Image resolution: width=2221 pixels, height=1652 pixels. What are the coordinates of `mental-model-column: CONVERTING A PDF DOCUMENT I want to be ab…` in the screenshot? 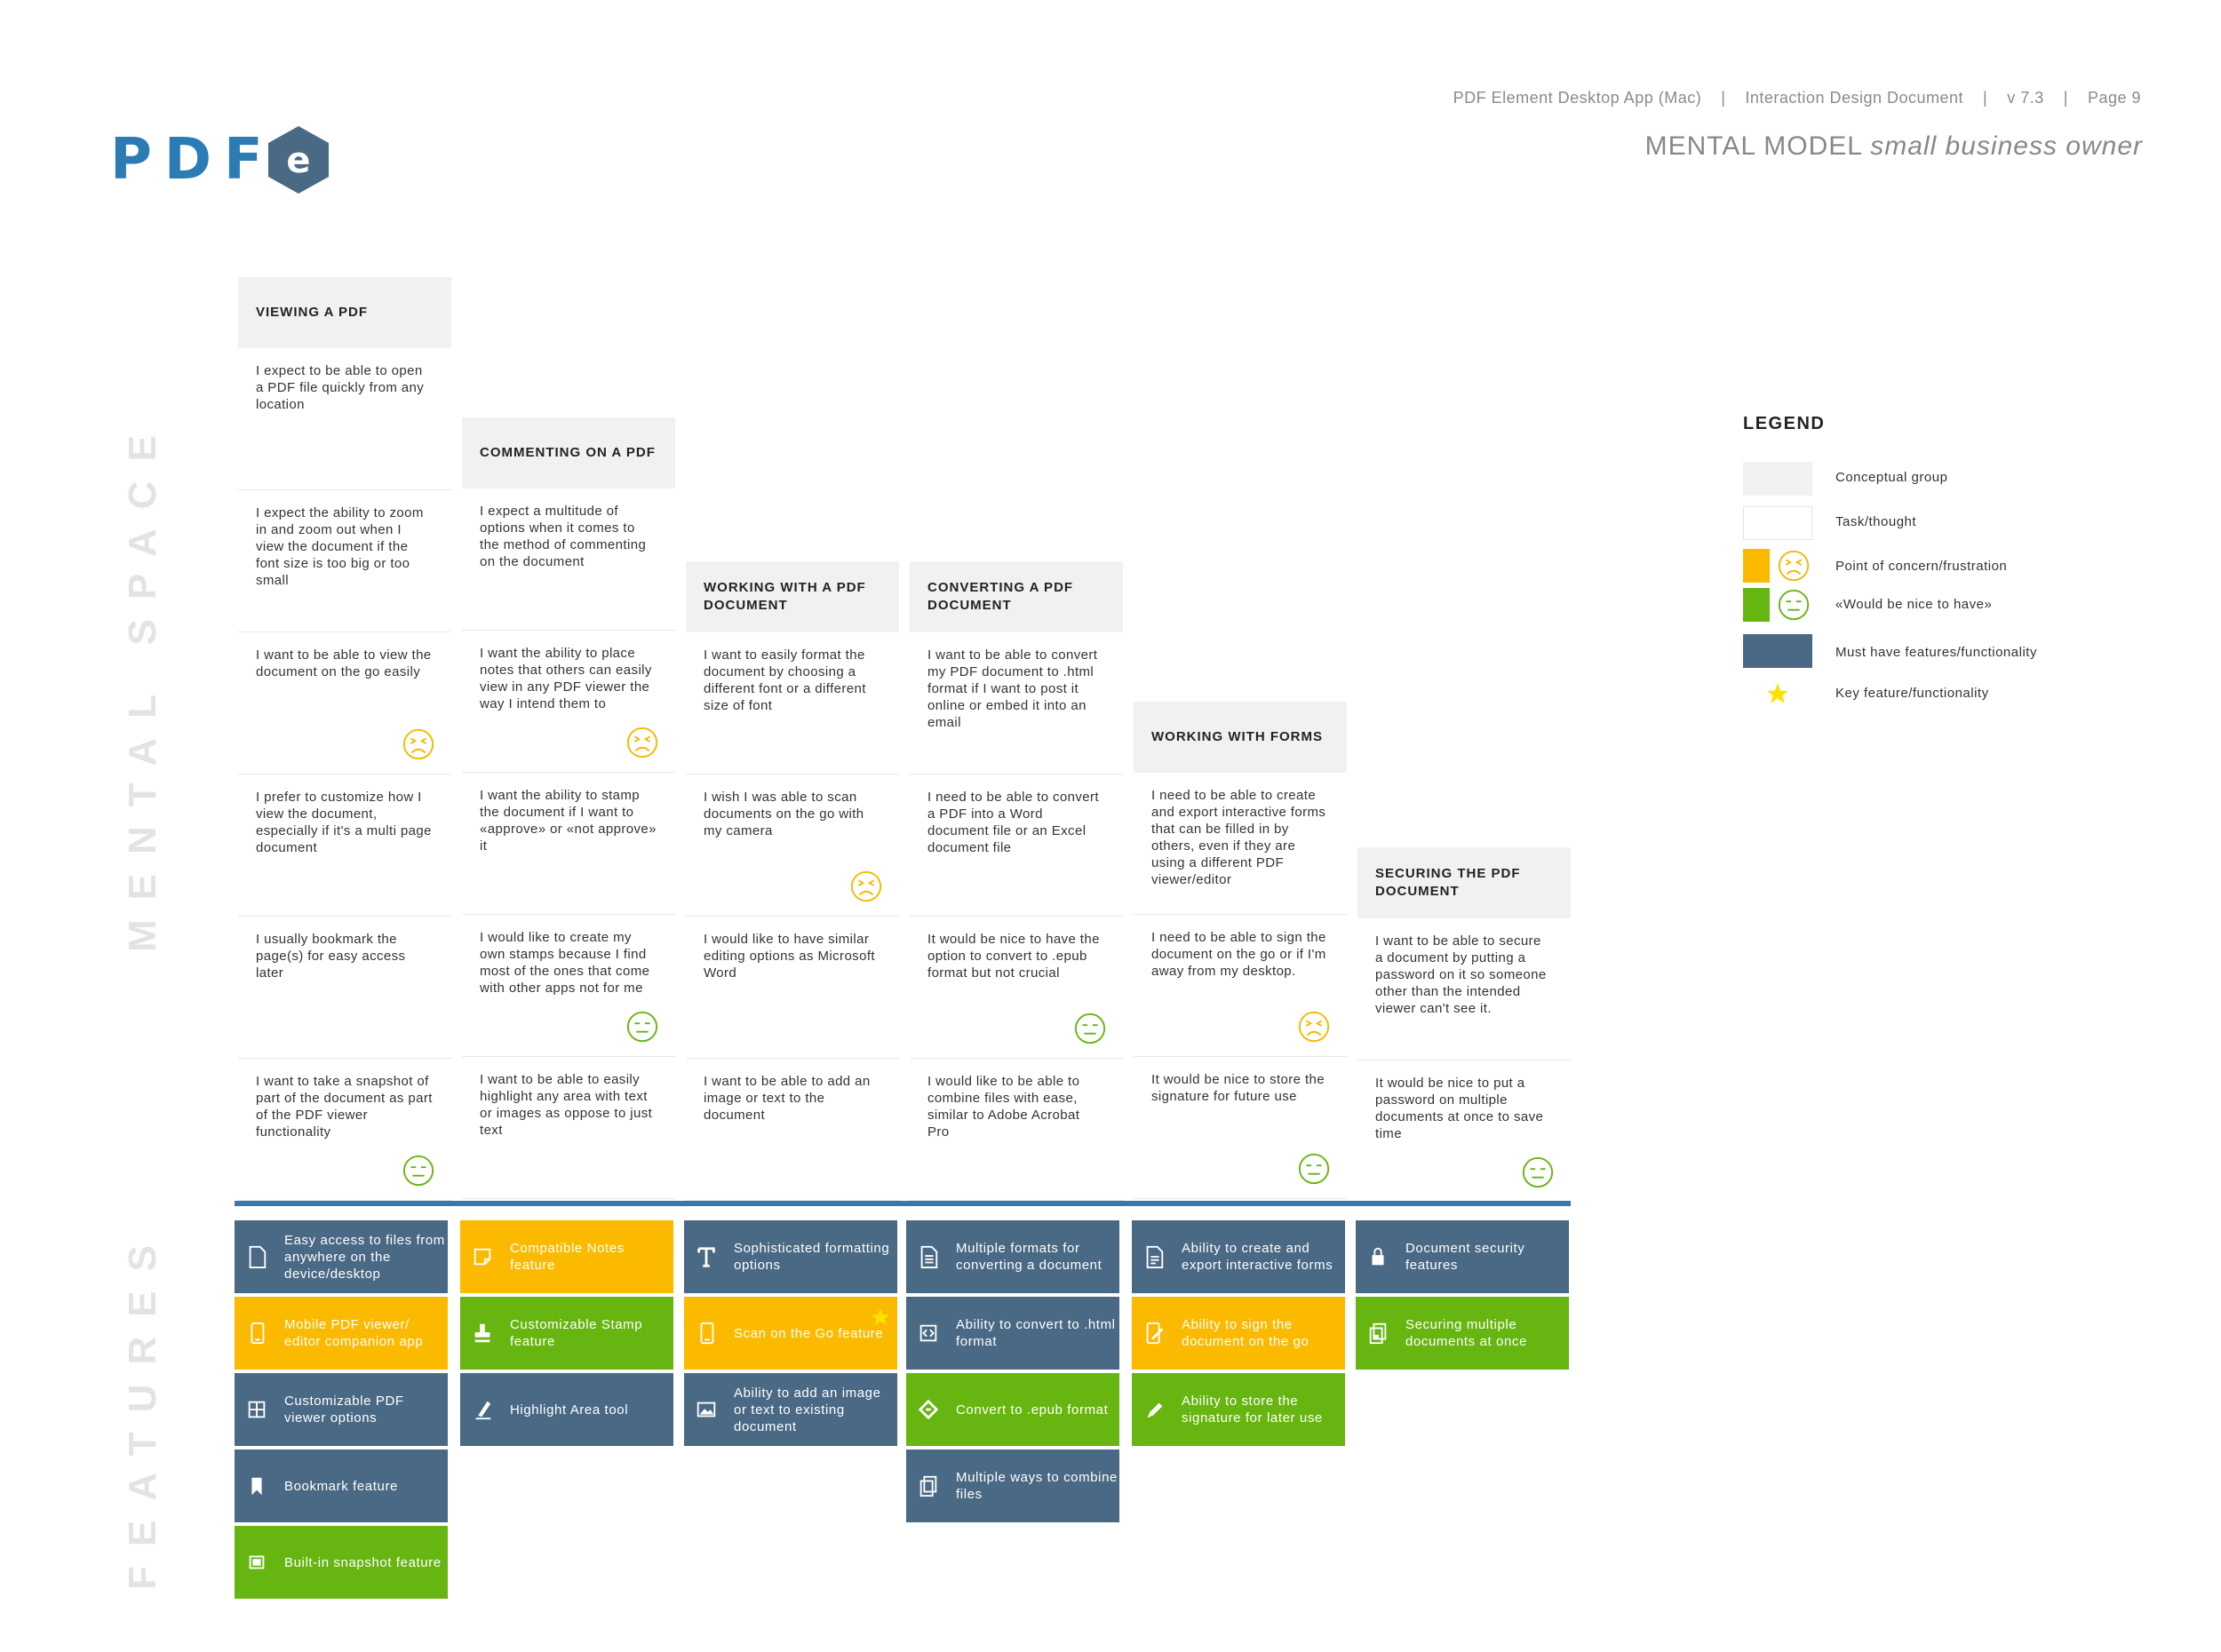 It's located at (1017, 881).